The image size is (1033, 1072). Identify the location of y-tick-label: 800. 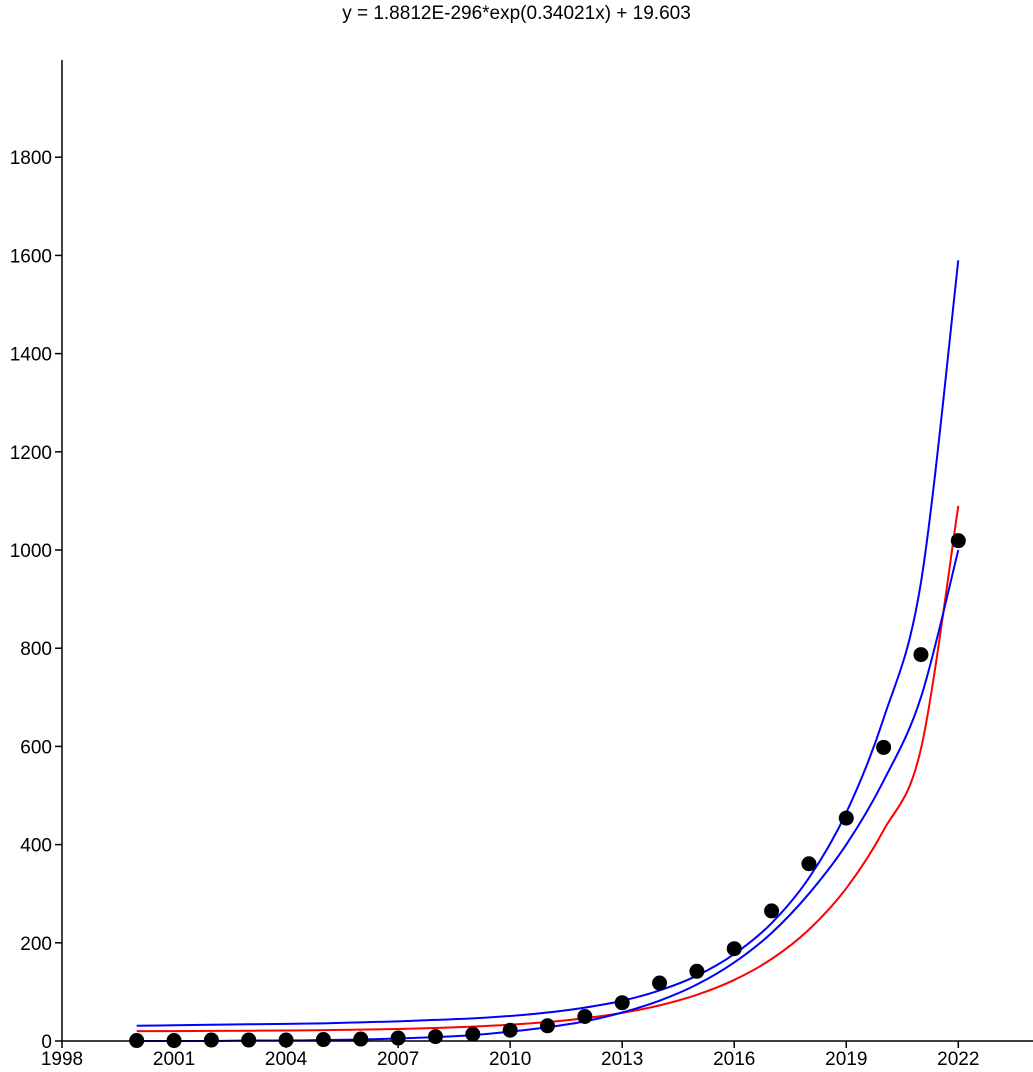
(36, 649).